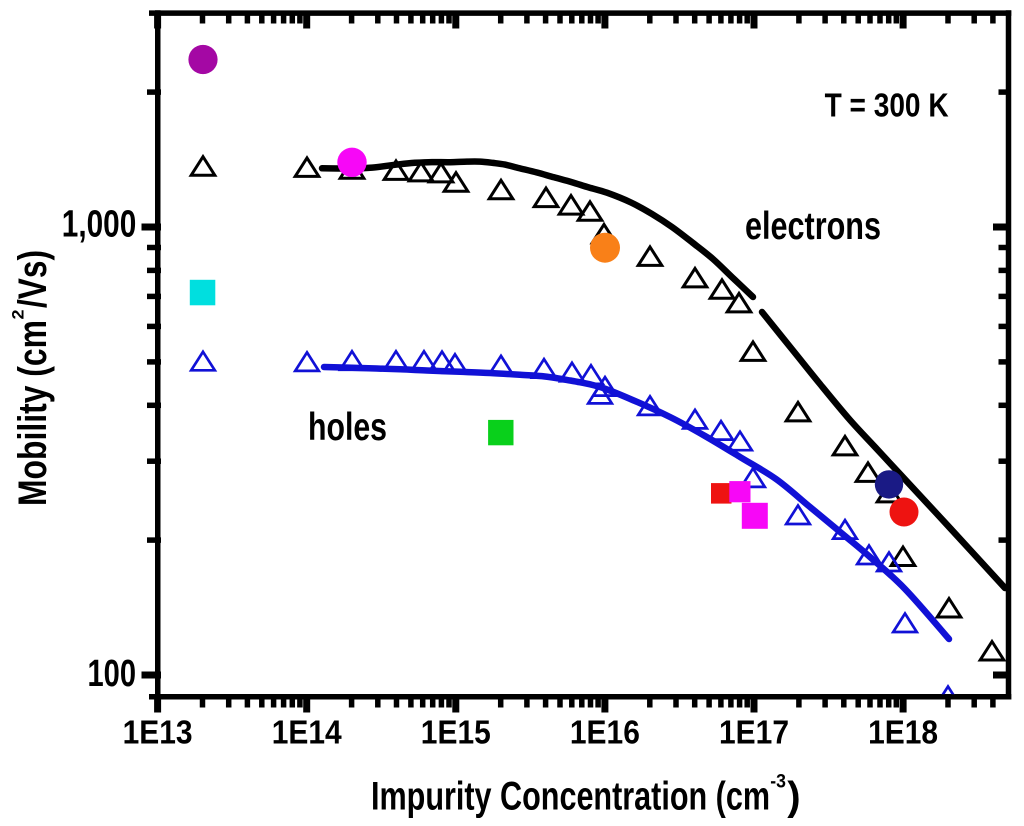  I want to click on svg-text: 1,000, so click(99, 225).